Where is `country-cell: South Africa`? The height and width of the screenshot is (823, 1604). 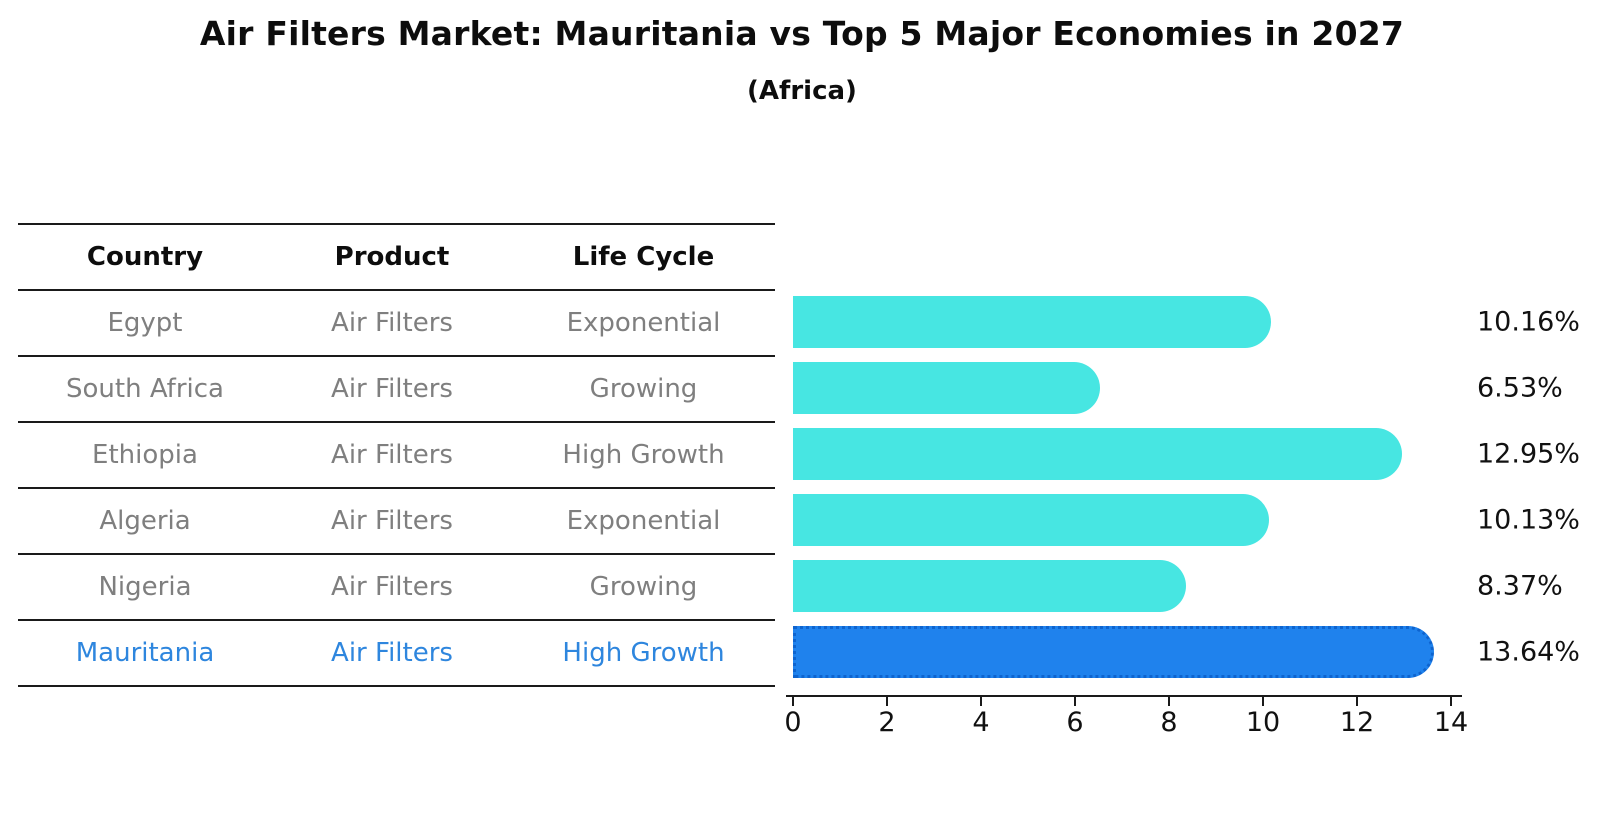
country-cell: South Africa is located at coordinates (145, 389).